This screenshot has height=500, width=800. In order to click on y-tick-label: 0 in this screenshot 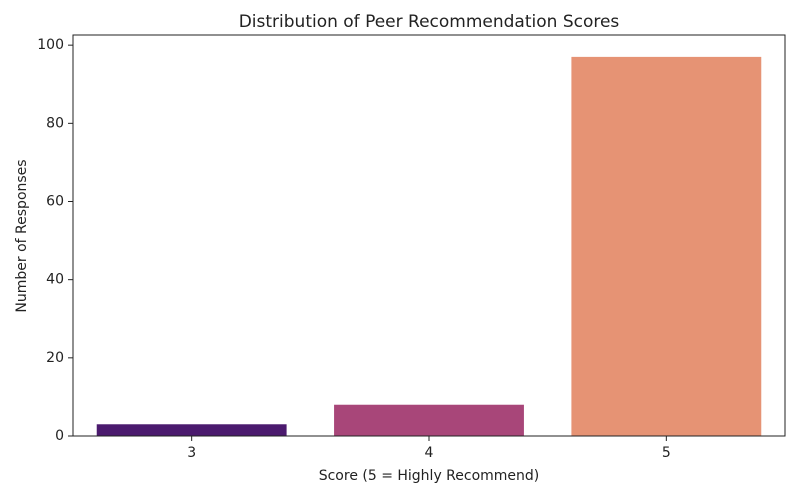, I will do `click(59, 436)`.